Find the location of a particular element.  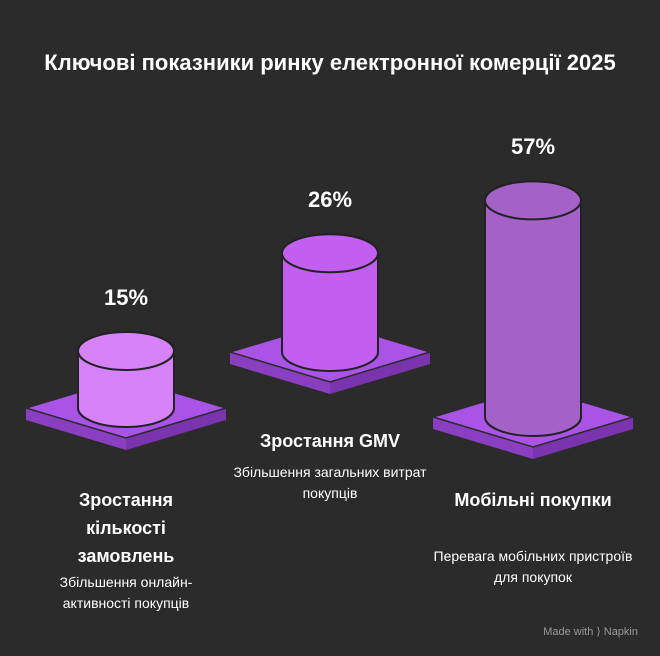

description: Збільшення онлайн-активності покупців is located at coordinates (126, 592).